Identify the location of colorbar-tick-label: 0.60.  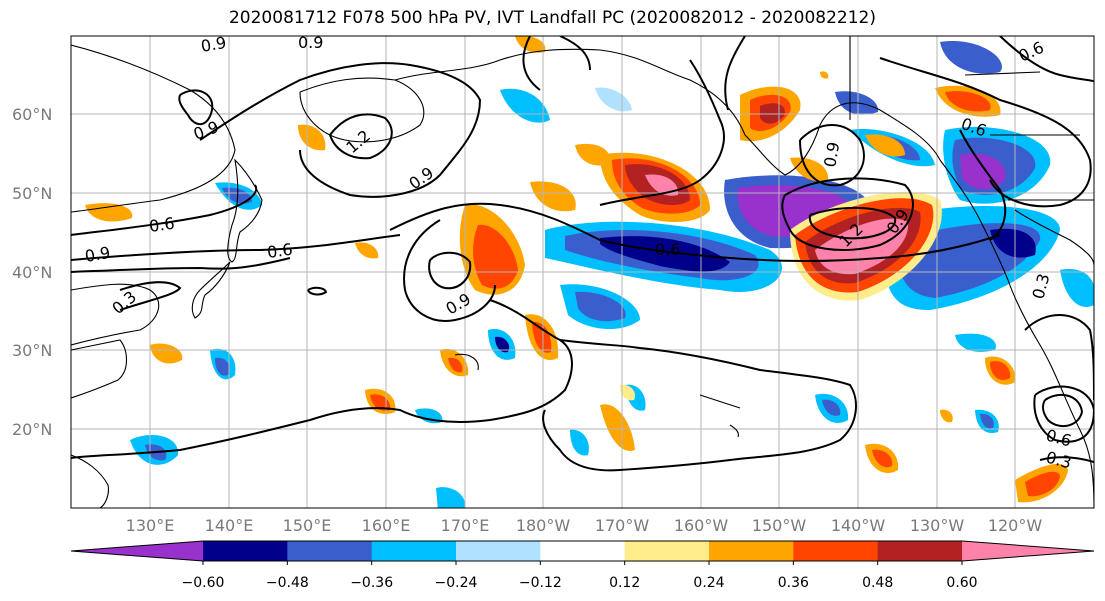
(961, 583).